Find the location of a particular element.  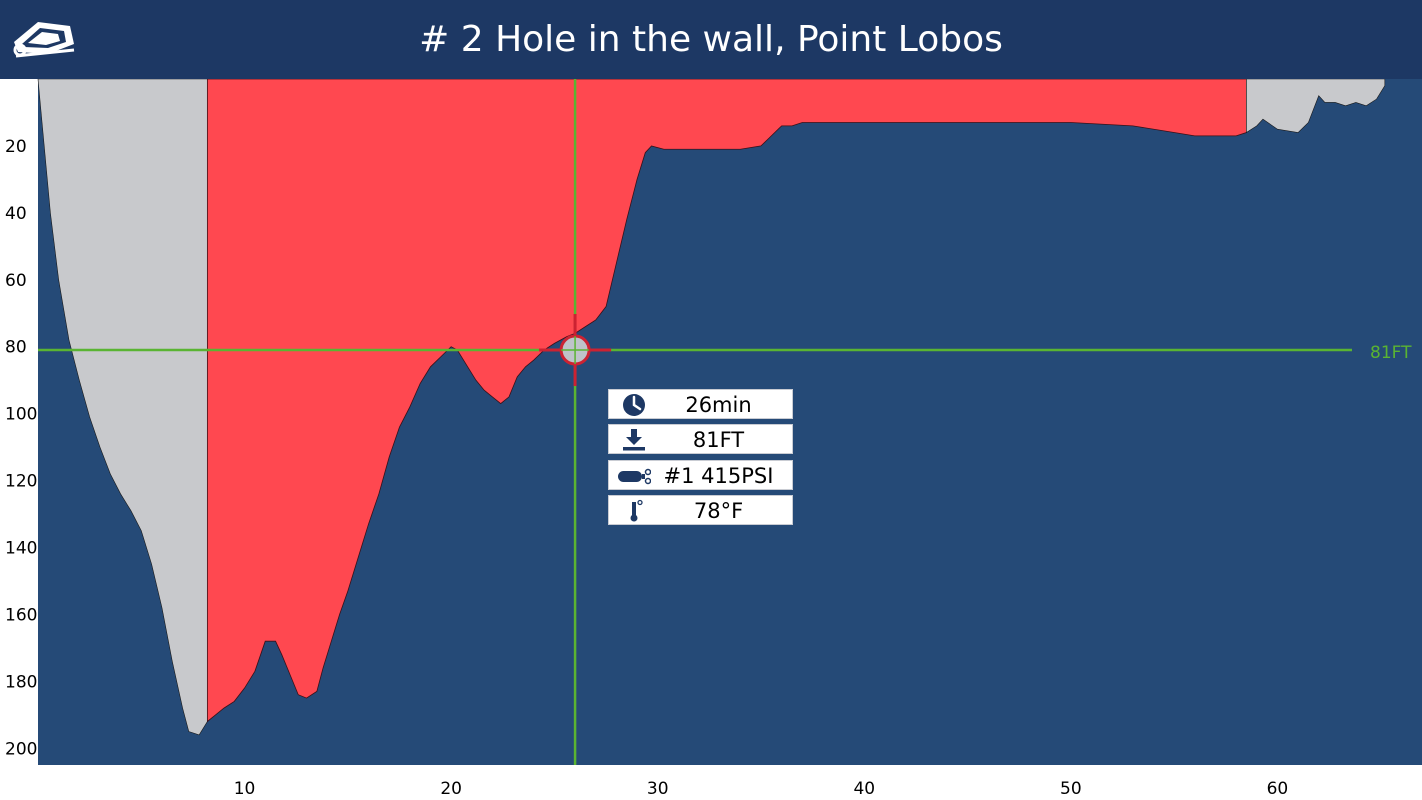

y-tick-label: 20 is located at coordinates (16, 147).